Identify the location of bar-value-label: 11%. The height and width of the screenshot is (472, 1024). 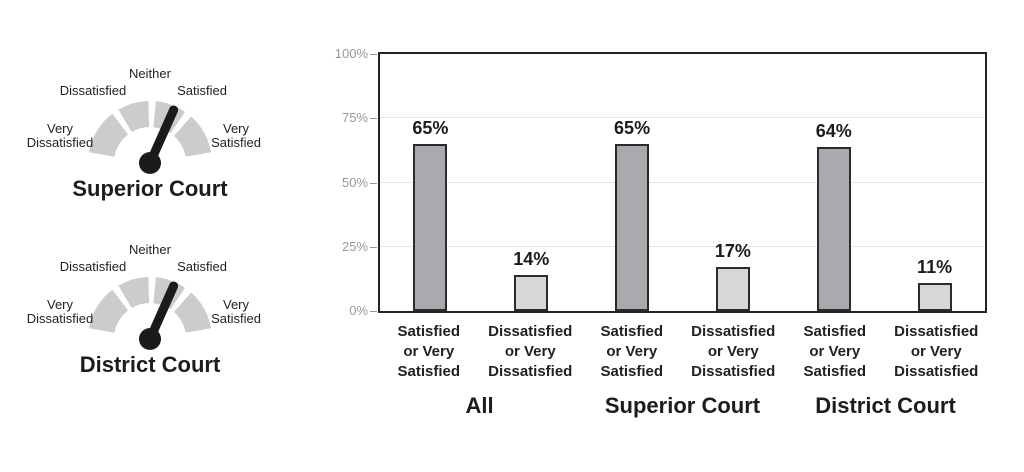
(935, 267).